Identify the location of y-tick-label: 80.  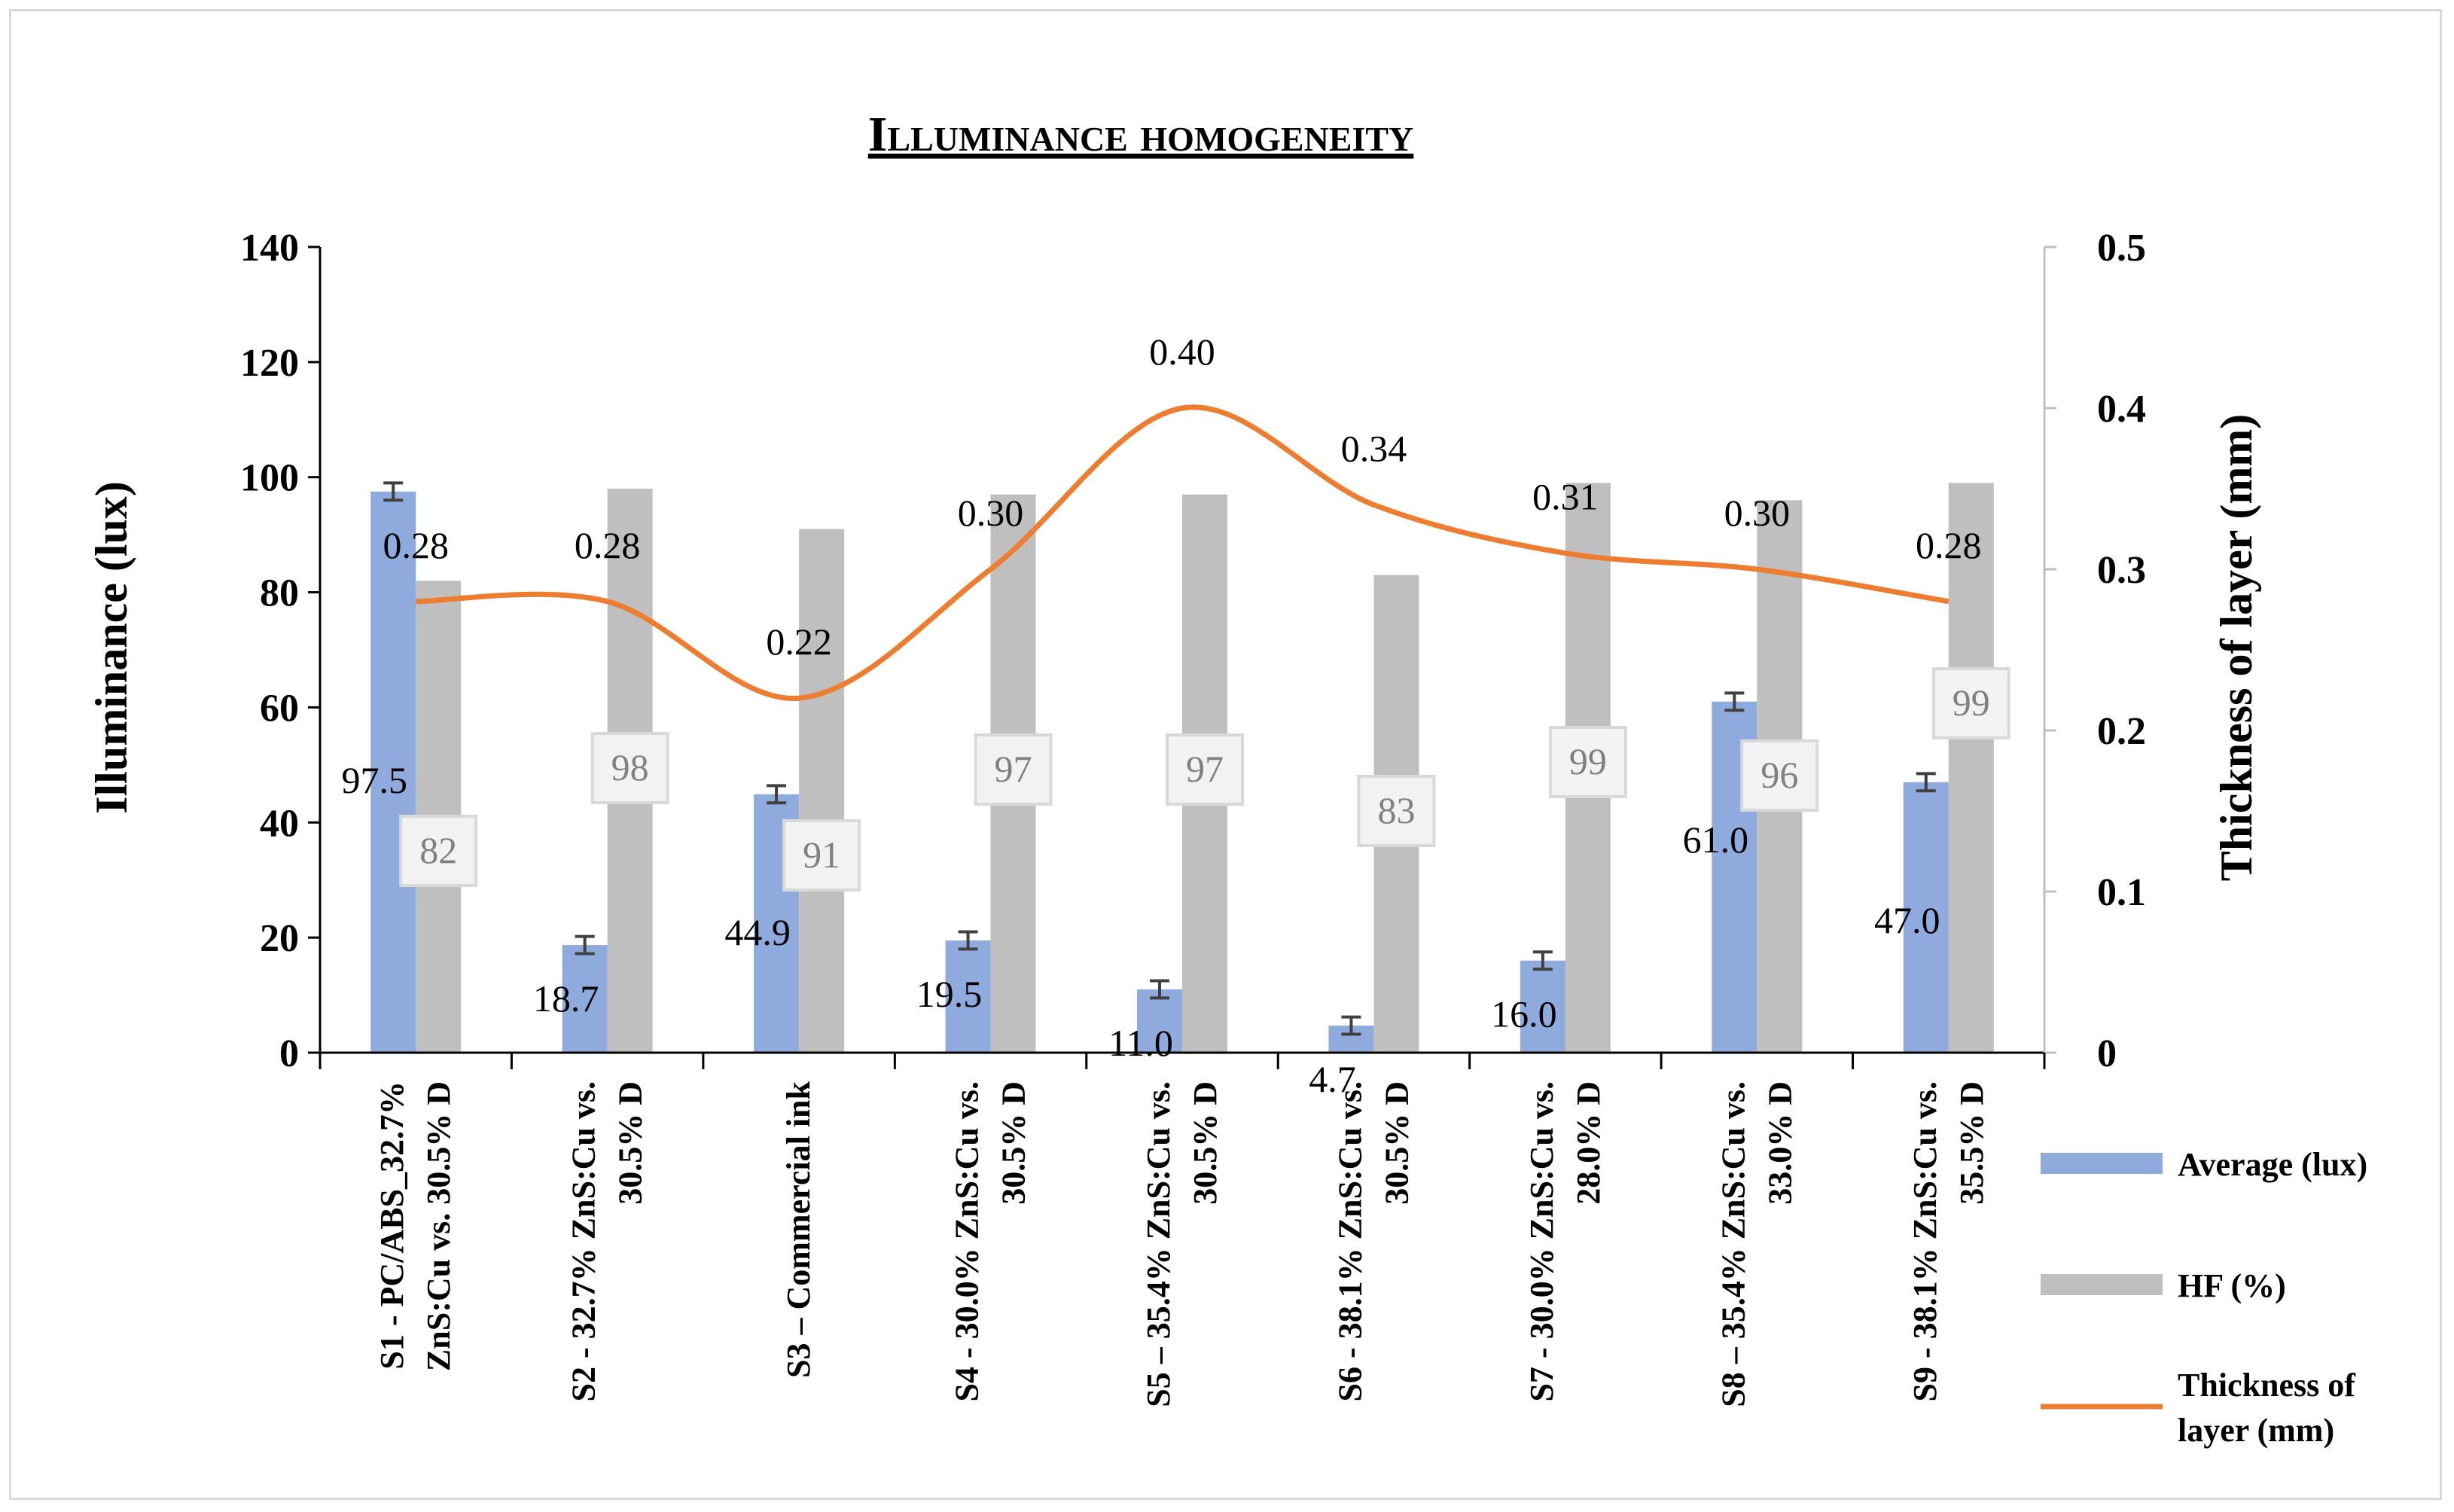
(279, 593).